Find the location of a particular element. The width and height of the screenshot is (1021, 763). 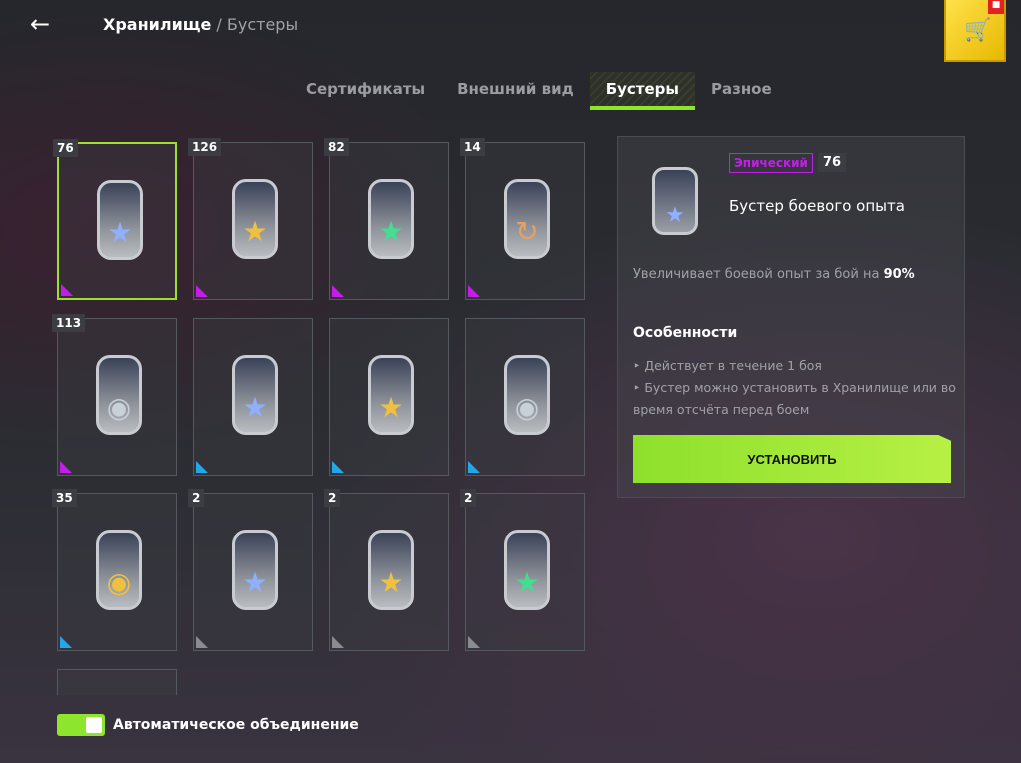

feature-item: ‣ Действует в течение 1 боя is located at coordinates (727, 365).